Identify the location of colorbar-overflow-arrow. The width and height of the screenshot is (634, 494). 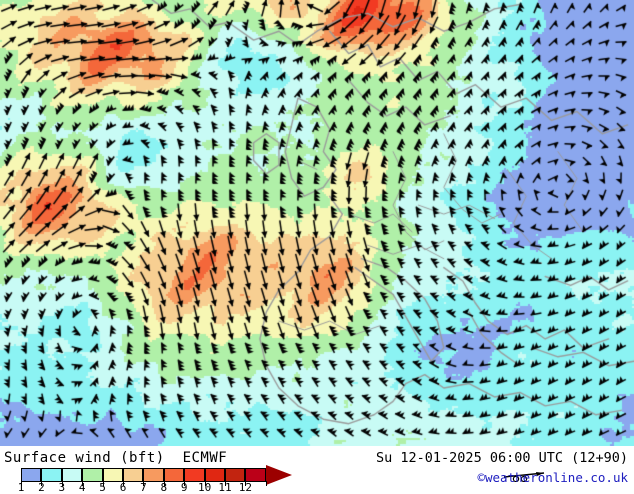
(278, 475).